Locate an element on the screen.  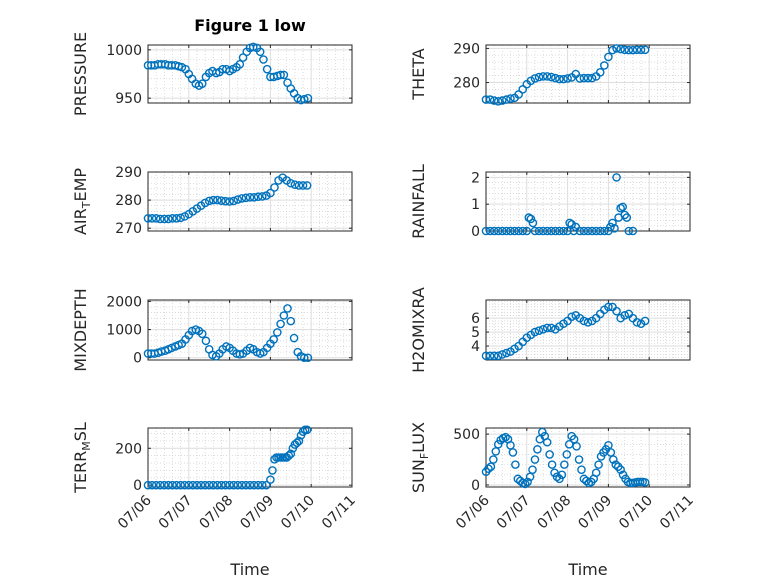
y-tick-label: 1 is located at coordinates (475, 205).